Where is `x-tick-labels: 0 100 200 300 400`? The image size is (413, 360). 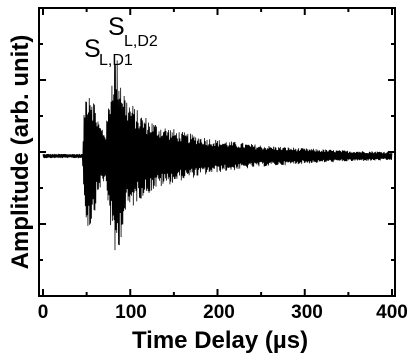
x-tick-labels: 0 100 200 300 400 is located at coordinates (223, 312).